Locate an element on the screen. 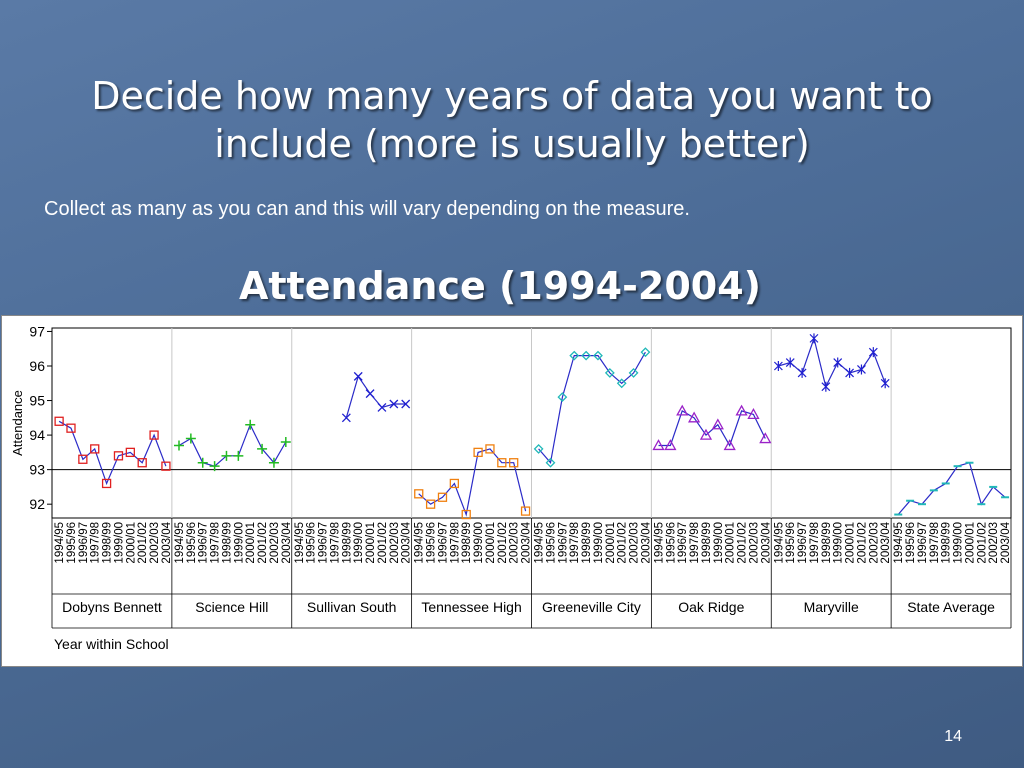 The image size is (1024, 768). school-label: Greeneville City is located at coordinates (591, 607).